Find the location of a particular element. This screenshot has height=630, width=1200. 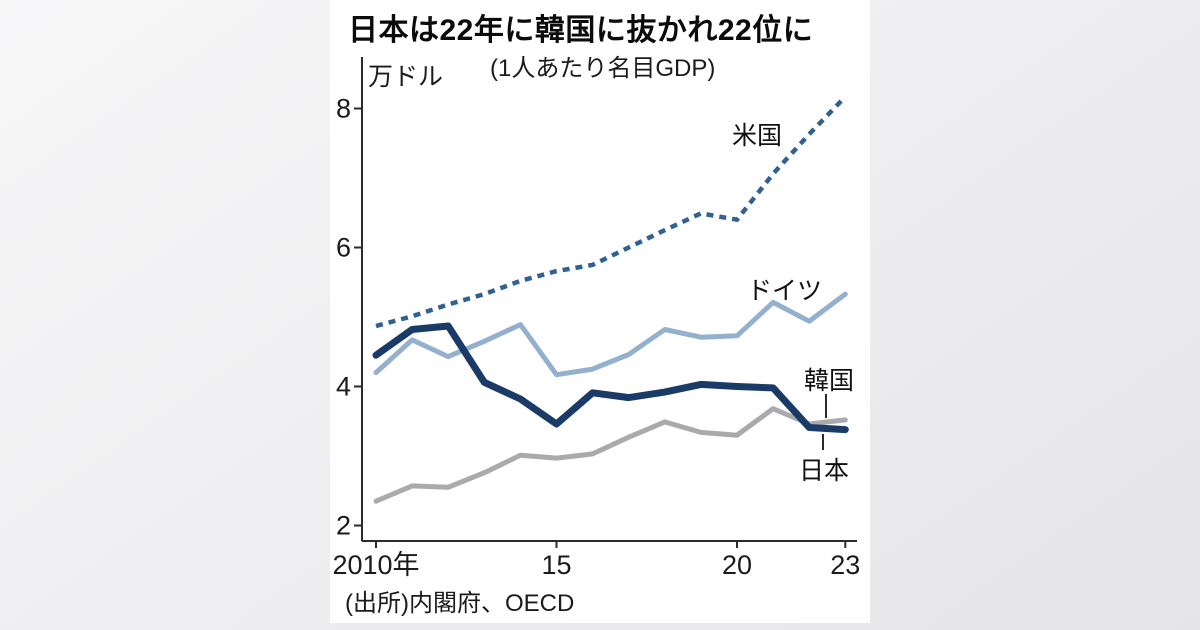

y-tick-label: 4 is located at coordinates (343, 387).